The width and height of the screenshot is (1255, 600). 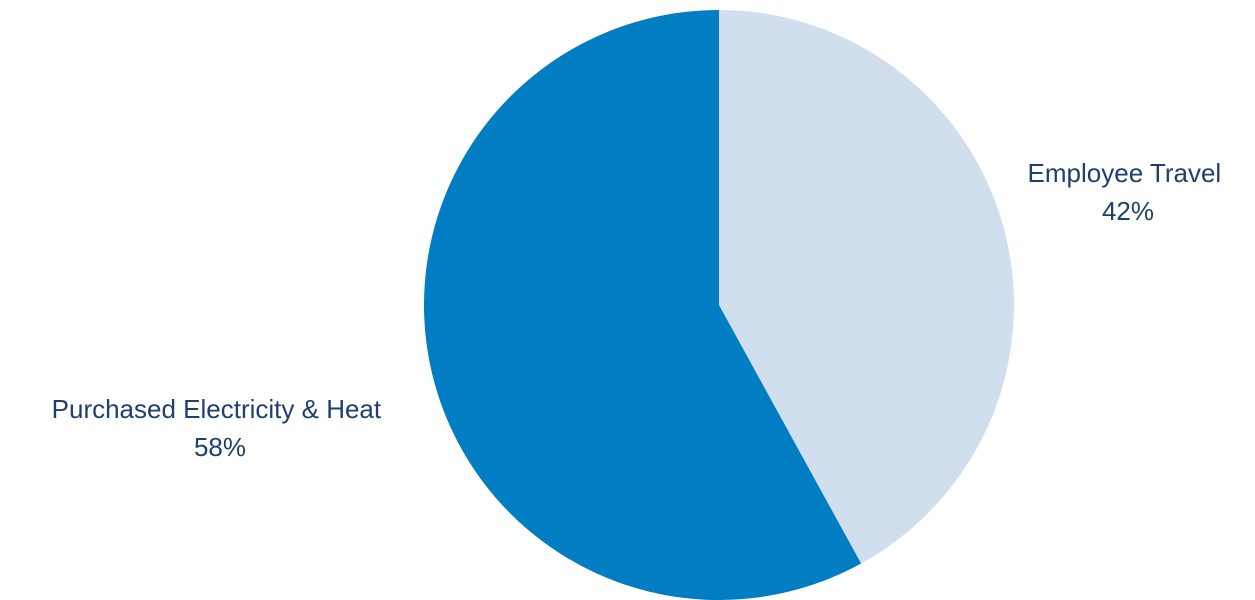 What do you see at coordinates (220, 447) in the screenshot?
I see `label-purchased-electricity-heat-value: 58%` at bounding box center [220, 447].